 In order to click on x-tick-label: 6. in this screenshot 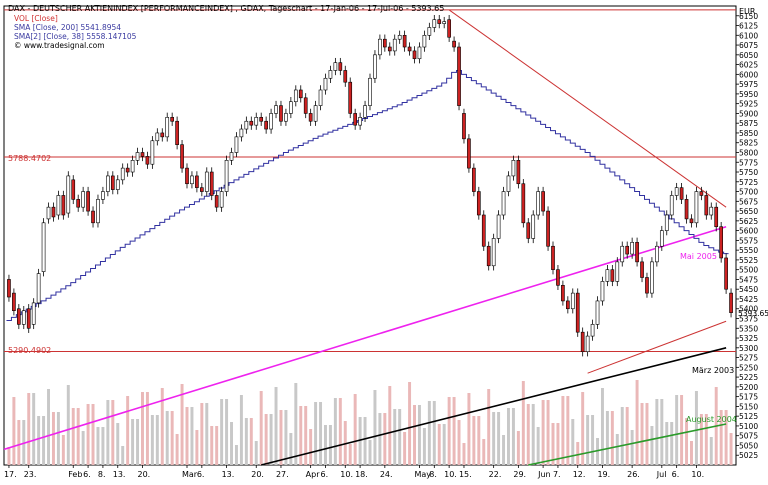, I will do `click(324, 474)`.